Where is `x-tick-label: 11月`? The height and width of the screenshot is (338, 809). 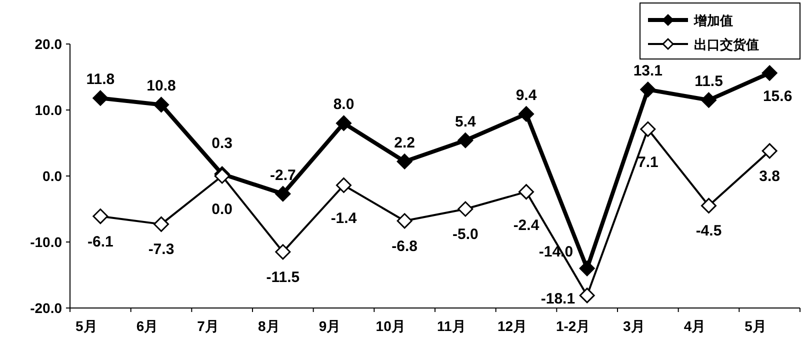 x-tick-label: 11月 is located at coordinates (451, 326).